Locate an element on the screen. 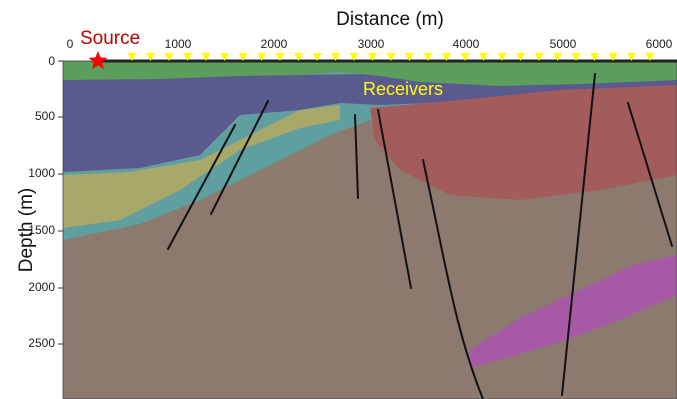  y-axis-title: Depth (m) is located at coordinates (26, 230).